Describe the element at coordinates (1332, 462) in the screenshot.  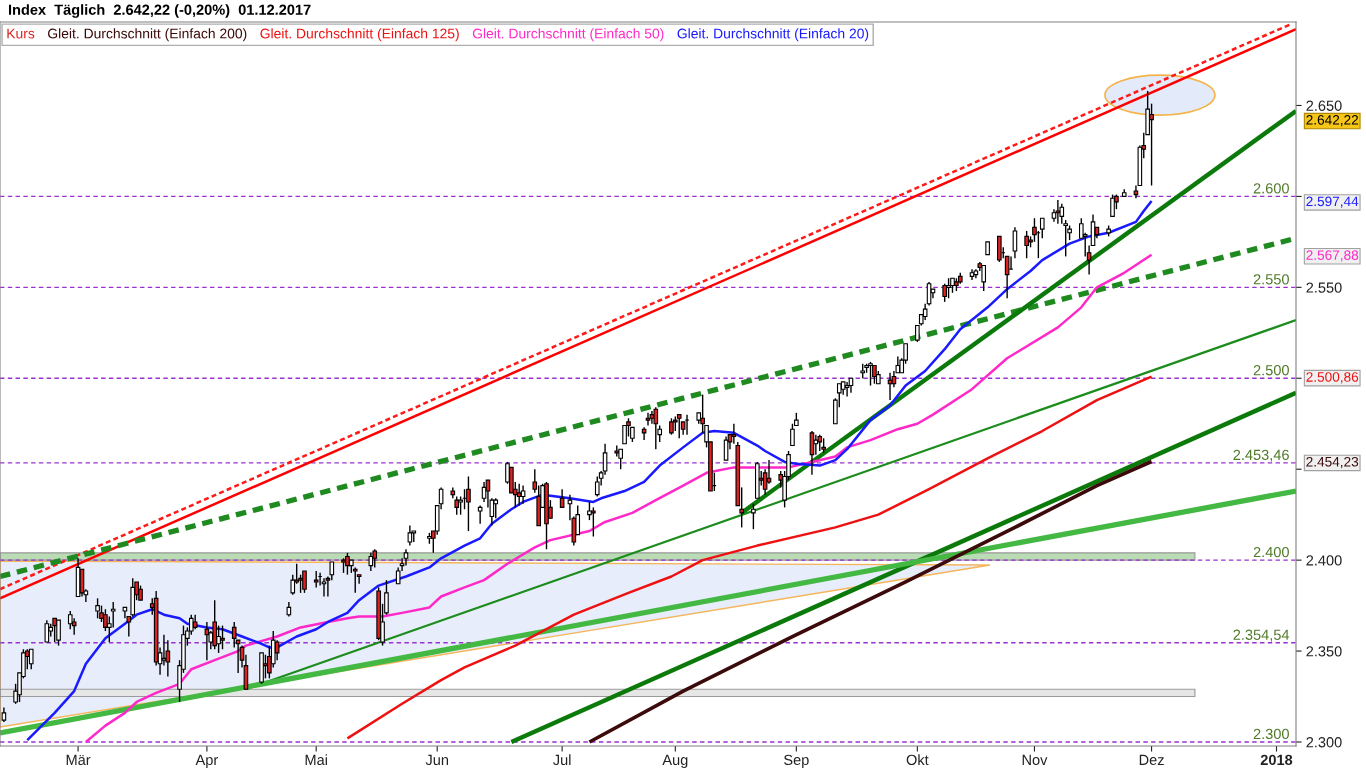
I see `y-tick-label: 2.454,23` at that location.